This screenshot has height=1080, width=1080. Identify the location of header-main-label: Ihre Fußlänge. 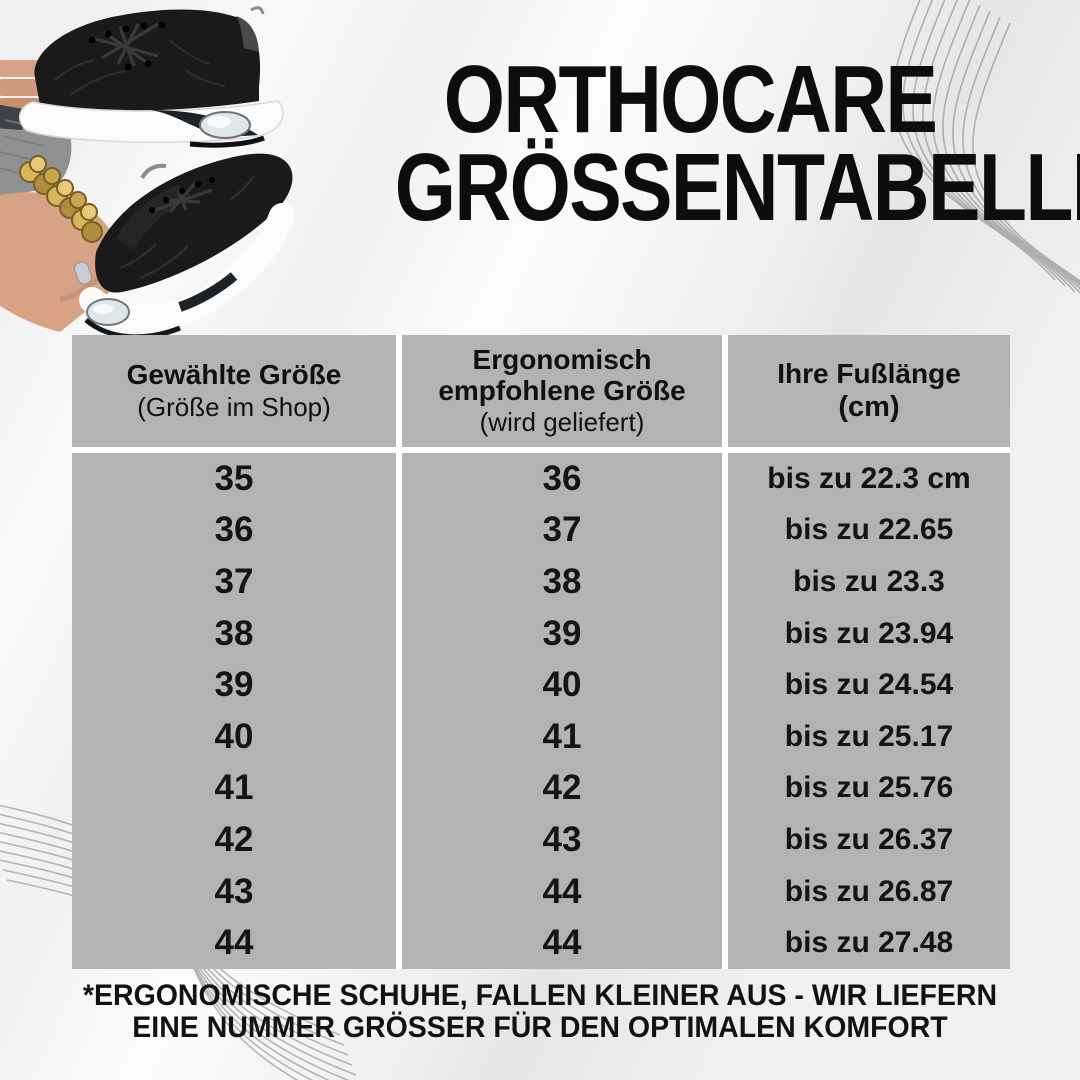
(869, 373).